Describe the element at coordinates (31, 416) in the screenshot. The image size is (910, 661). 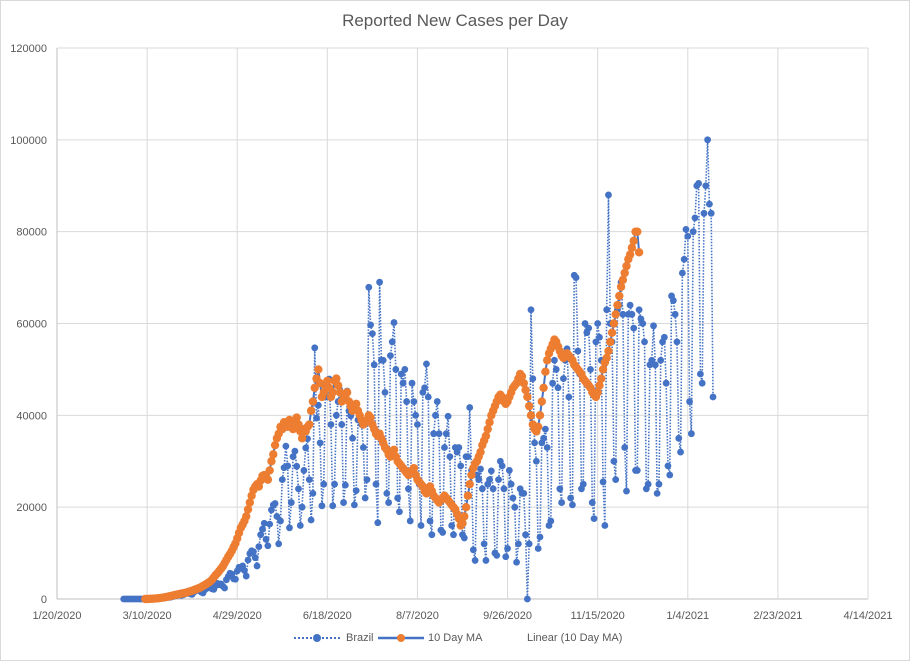
I see `y-tick-label: 40000` at that location.